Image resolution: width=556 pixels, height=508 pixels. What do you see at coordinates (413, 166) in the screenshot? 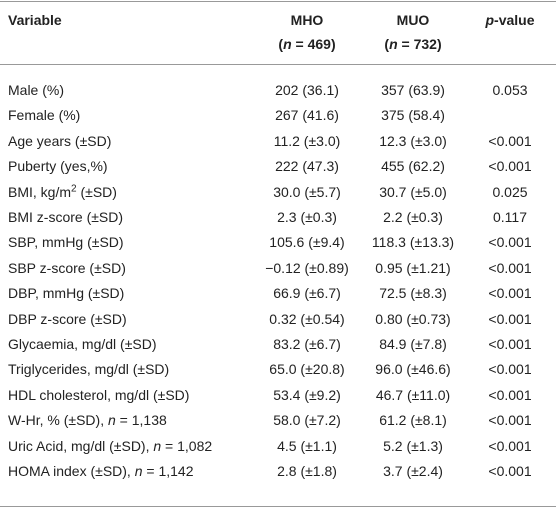
I see `cell: 455 (62.2)` at bounding box center [413, 166].